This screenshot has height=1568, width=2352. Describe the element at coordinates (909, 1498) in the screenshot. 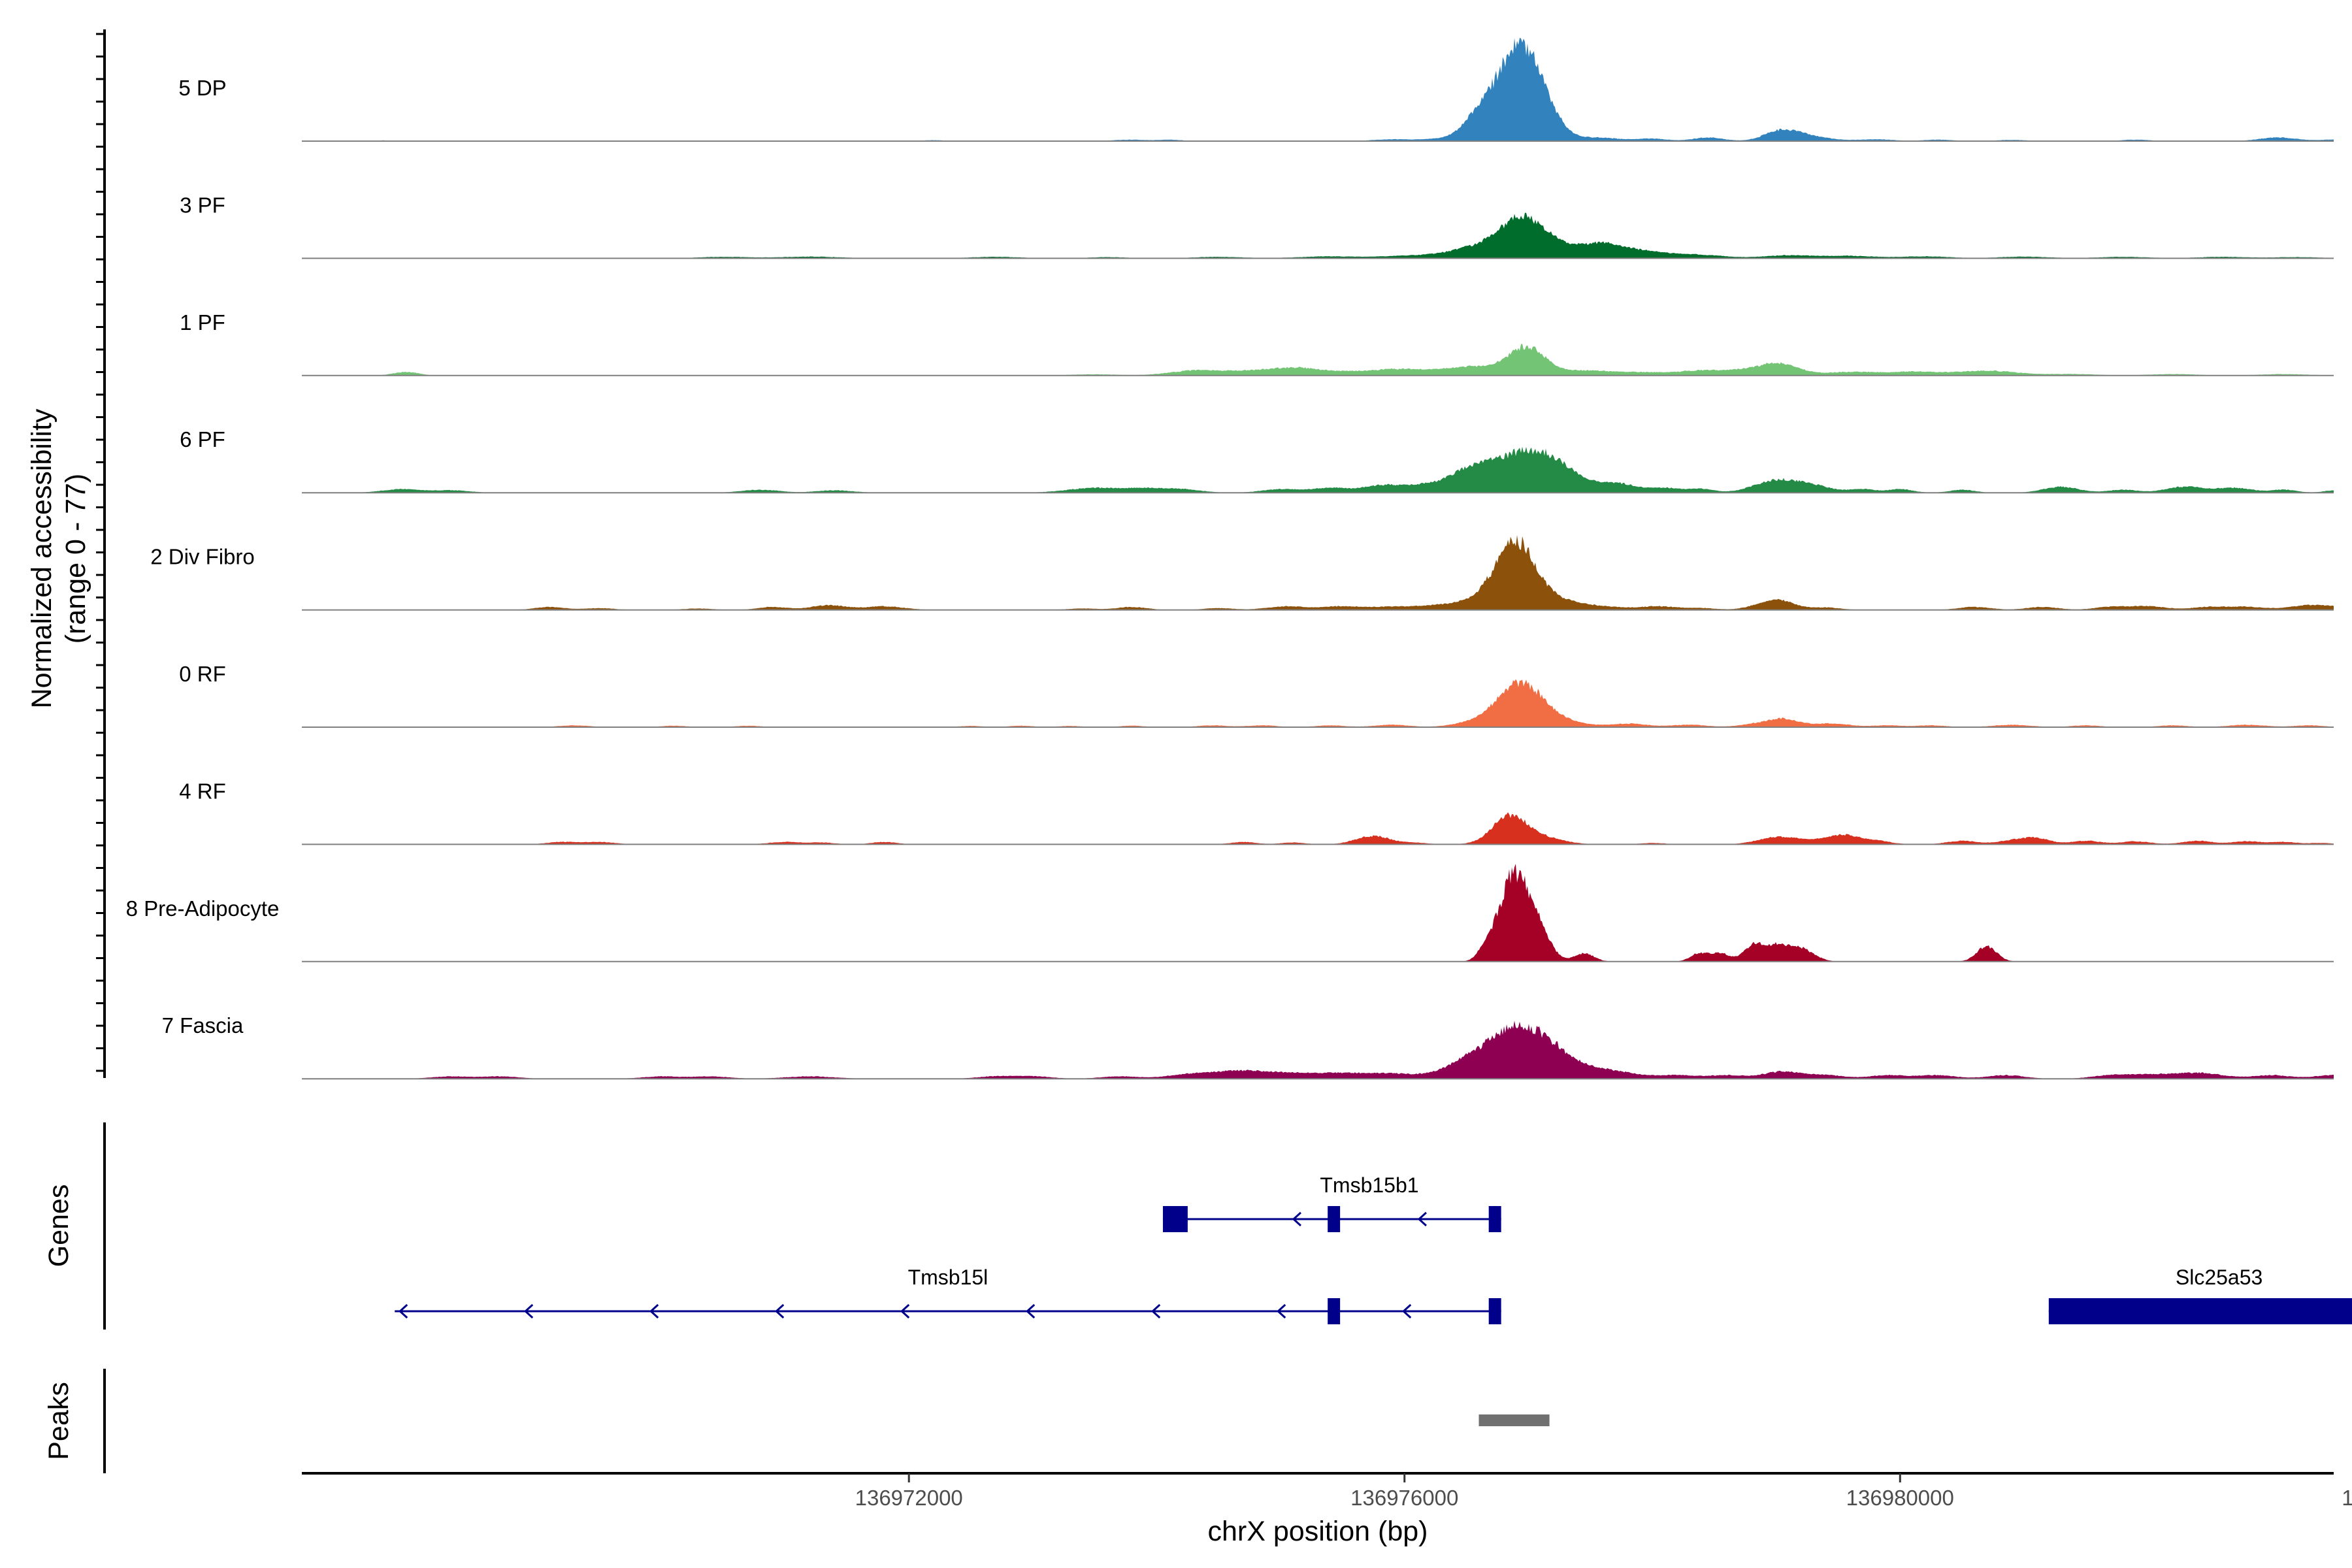

I see `x-tick-label: 136972000` at that location.